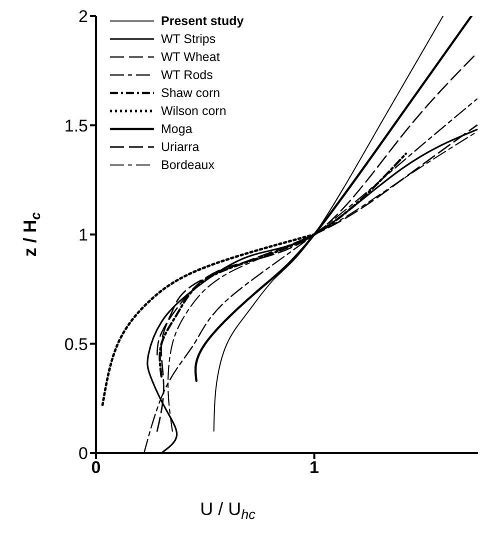 This screenshot has width=481, height=538. I want to click on legend-label: Moga, so click(176, 129).